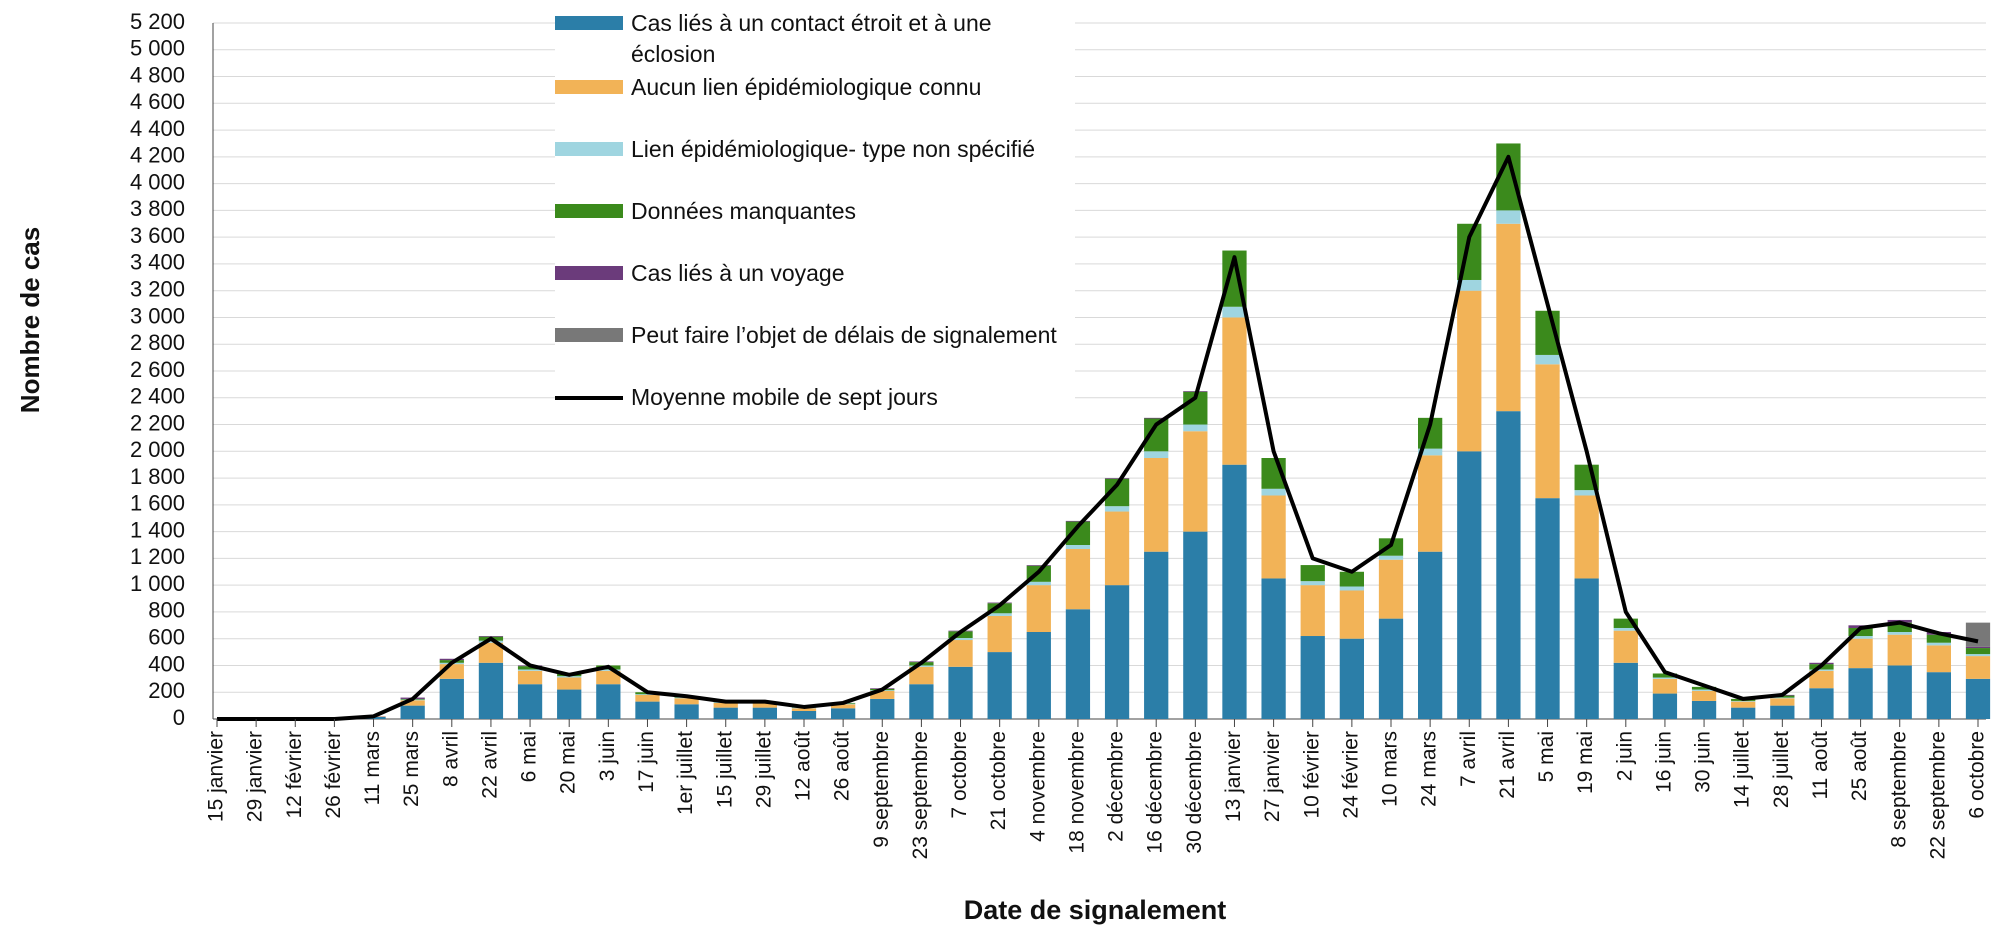 The image size is (2007, 931). I want to click on legend-label: Aucun lien épidémiologique connu, so click(806, 87).